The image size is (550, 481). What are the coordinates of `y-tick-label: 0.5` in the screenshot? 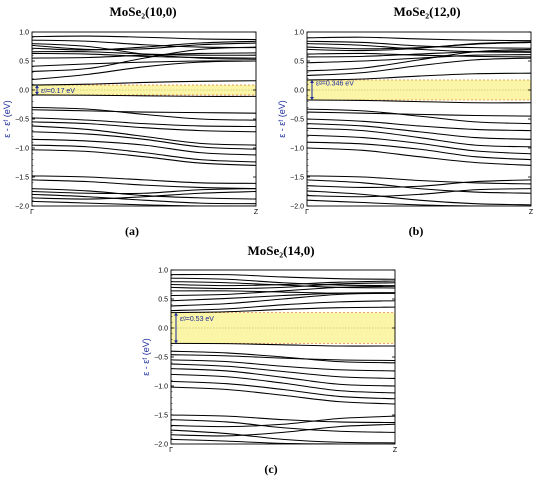 It's located at (299, 62).